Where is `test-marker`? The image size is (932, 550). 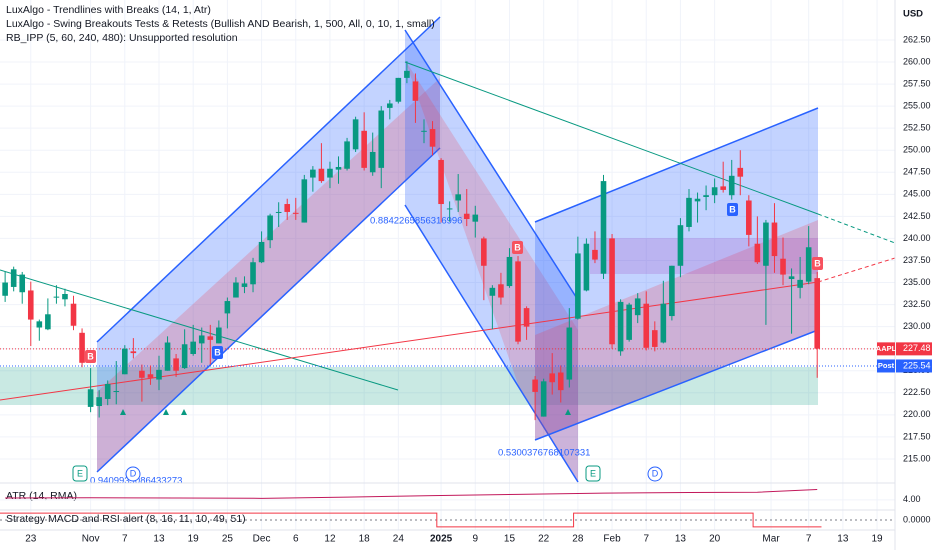 test-marker is located at coordinates (184, 412).